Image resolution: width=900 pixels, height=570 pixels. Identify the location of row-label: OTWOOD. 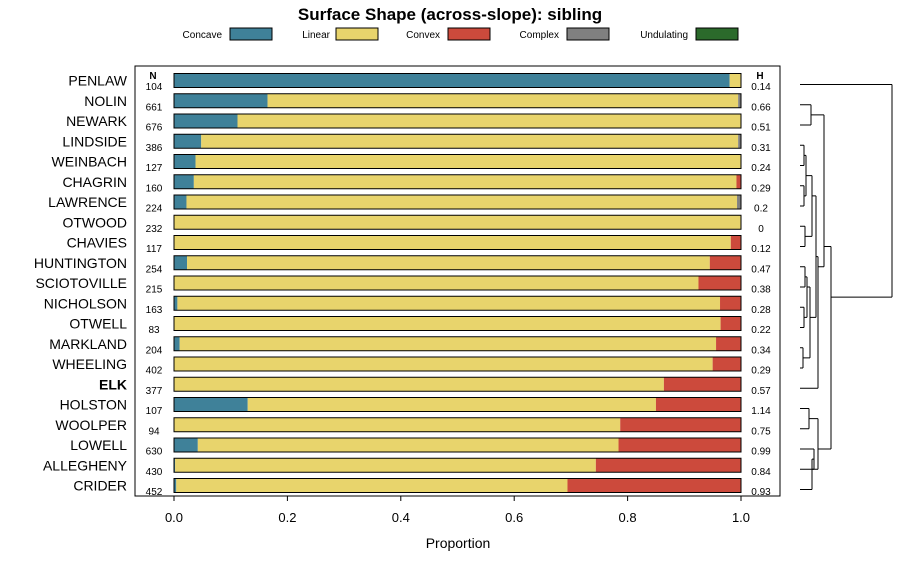
(94, 222).